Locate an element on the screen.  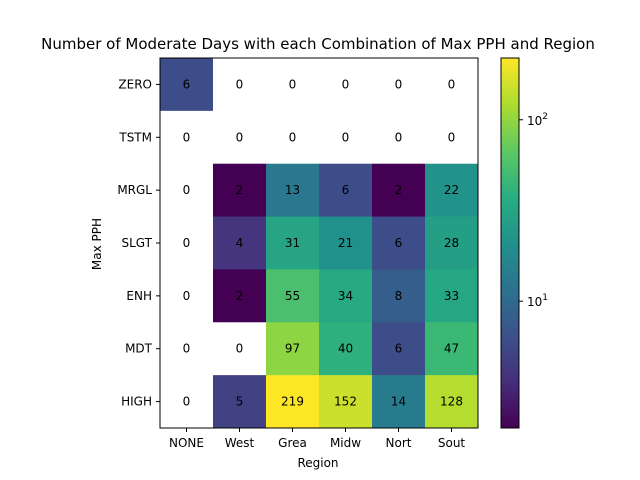
heatmap-cell-HIGH-Midw is located at coordinates (346, 402).